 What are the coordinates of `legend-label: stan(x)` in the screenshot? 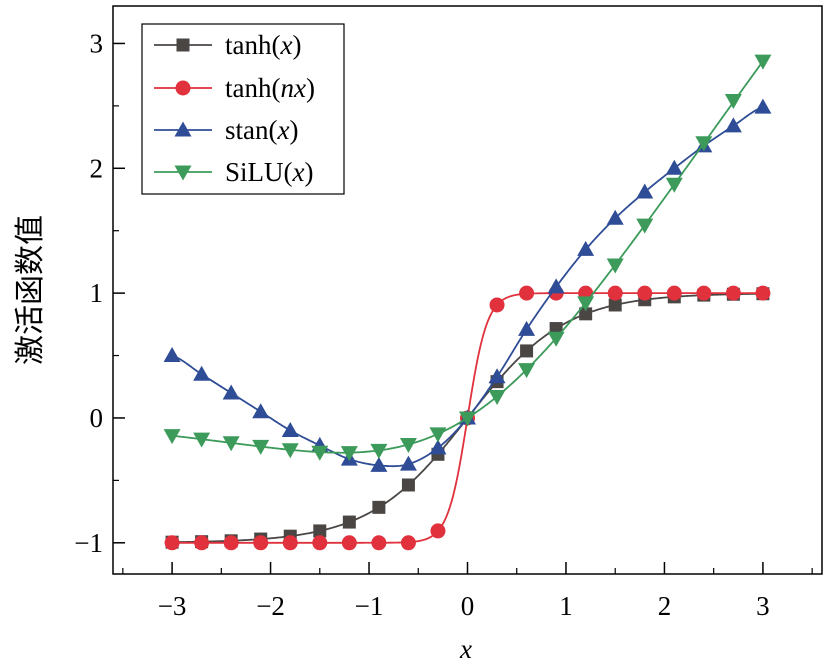 It's located at (261, 130).